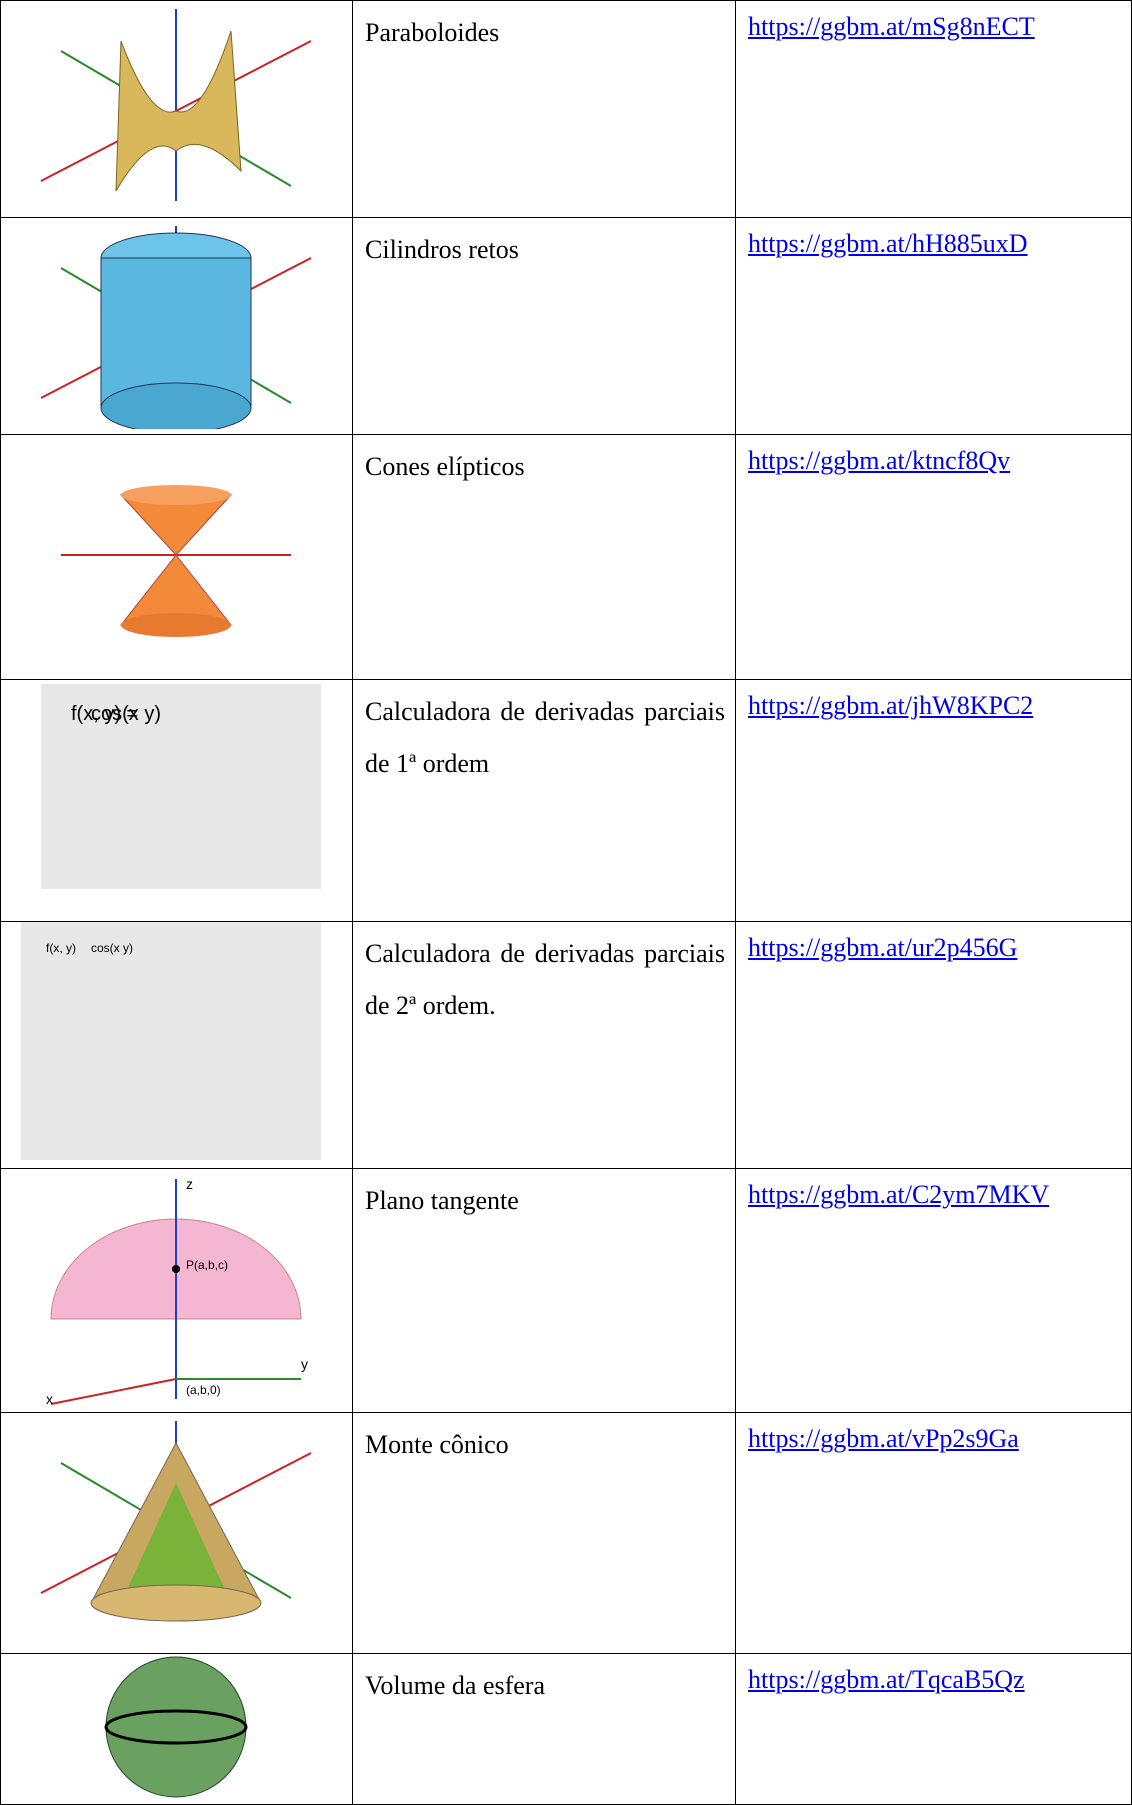 The width and height of the screenshot is (1132, 1805). I want to click on image-label: P(a,b,c), so click(207, 1265).